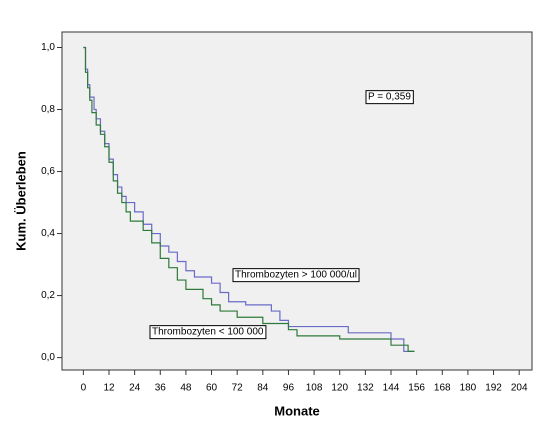 The image size is (542, 434). I want to click on y-tick-label: 0,0, so click(48, 357).